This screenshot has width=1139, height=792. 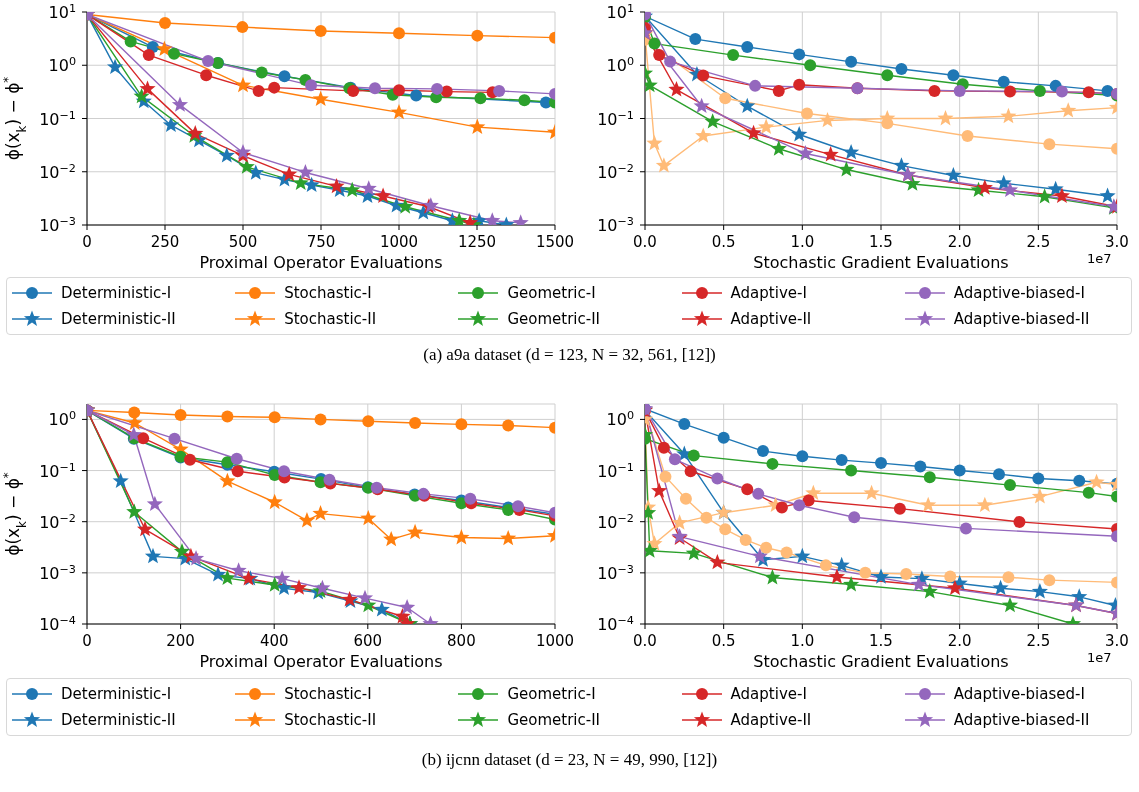 I want to click on x-tick-label: 750, so click(x=321, y=242).